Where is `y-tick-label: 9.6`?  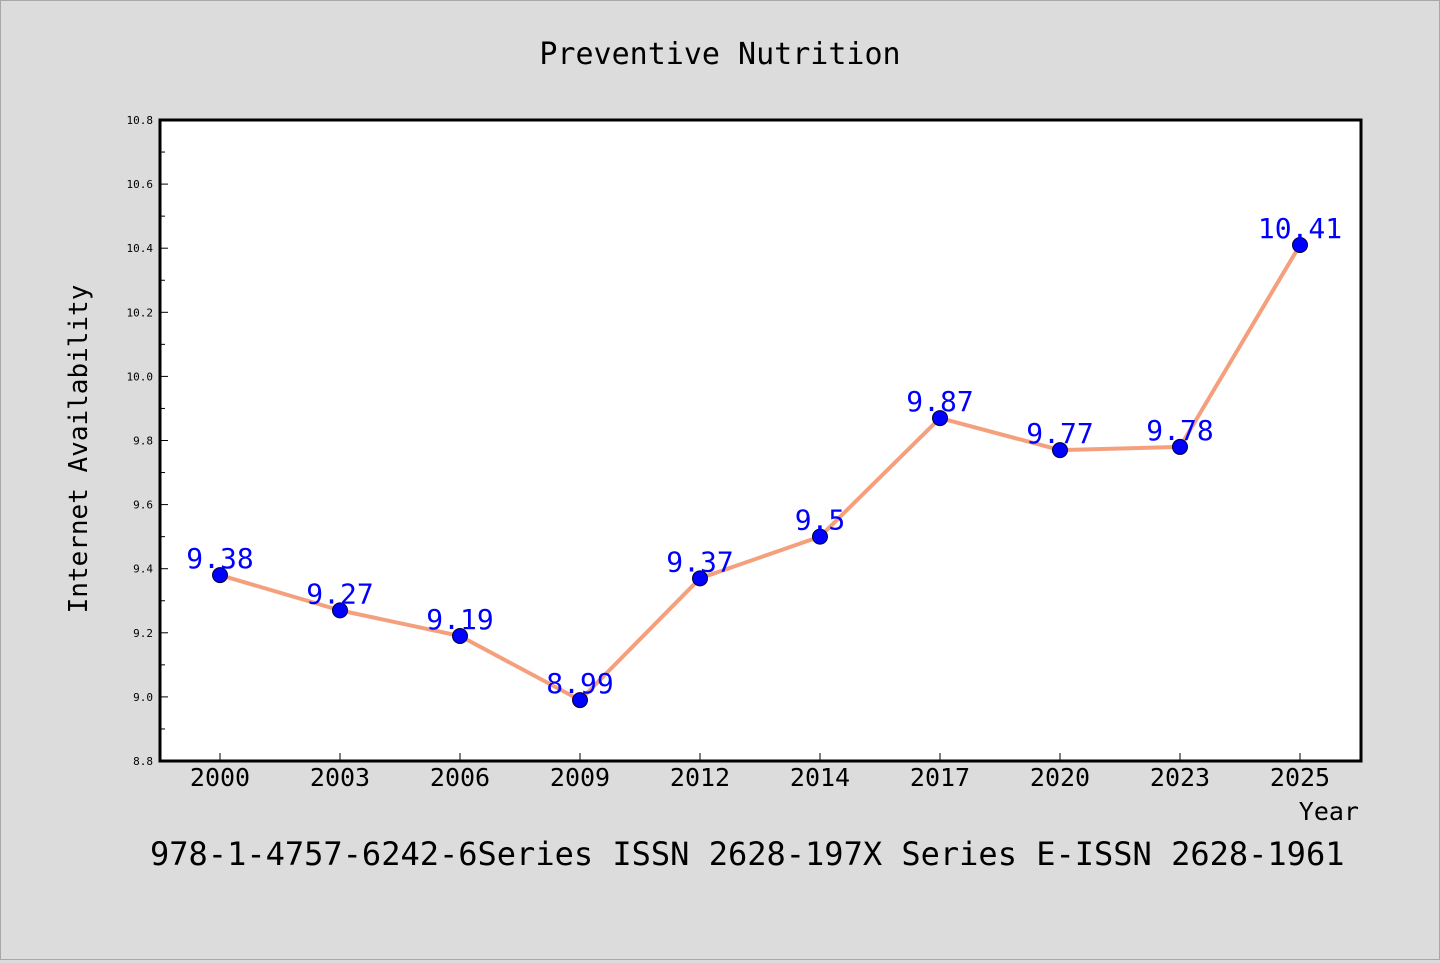 y-tick-label: 9.6 is located at coordinates (143, 505).